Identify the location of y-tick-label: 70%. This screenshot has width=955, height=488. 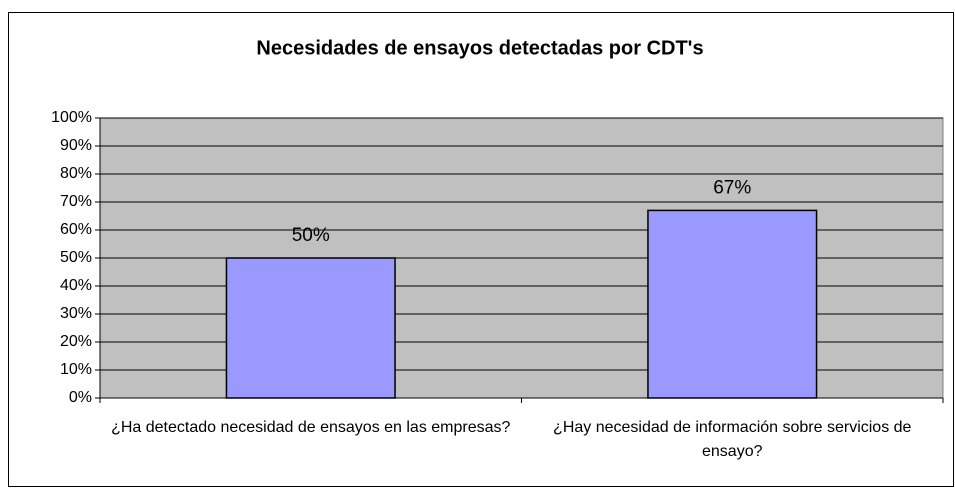
(76, 201).